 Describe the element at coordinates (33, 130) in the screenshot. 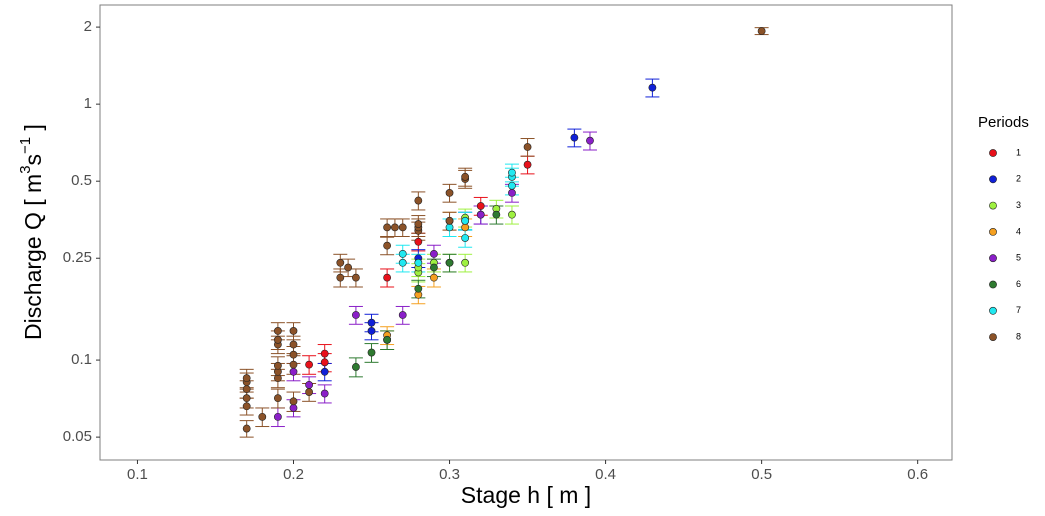

I see `y-axis-label-part: ]` at that location.